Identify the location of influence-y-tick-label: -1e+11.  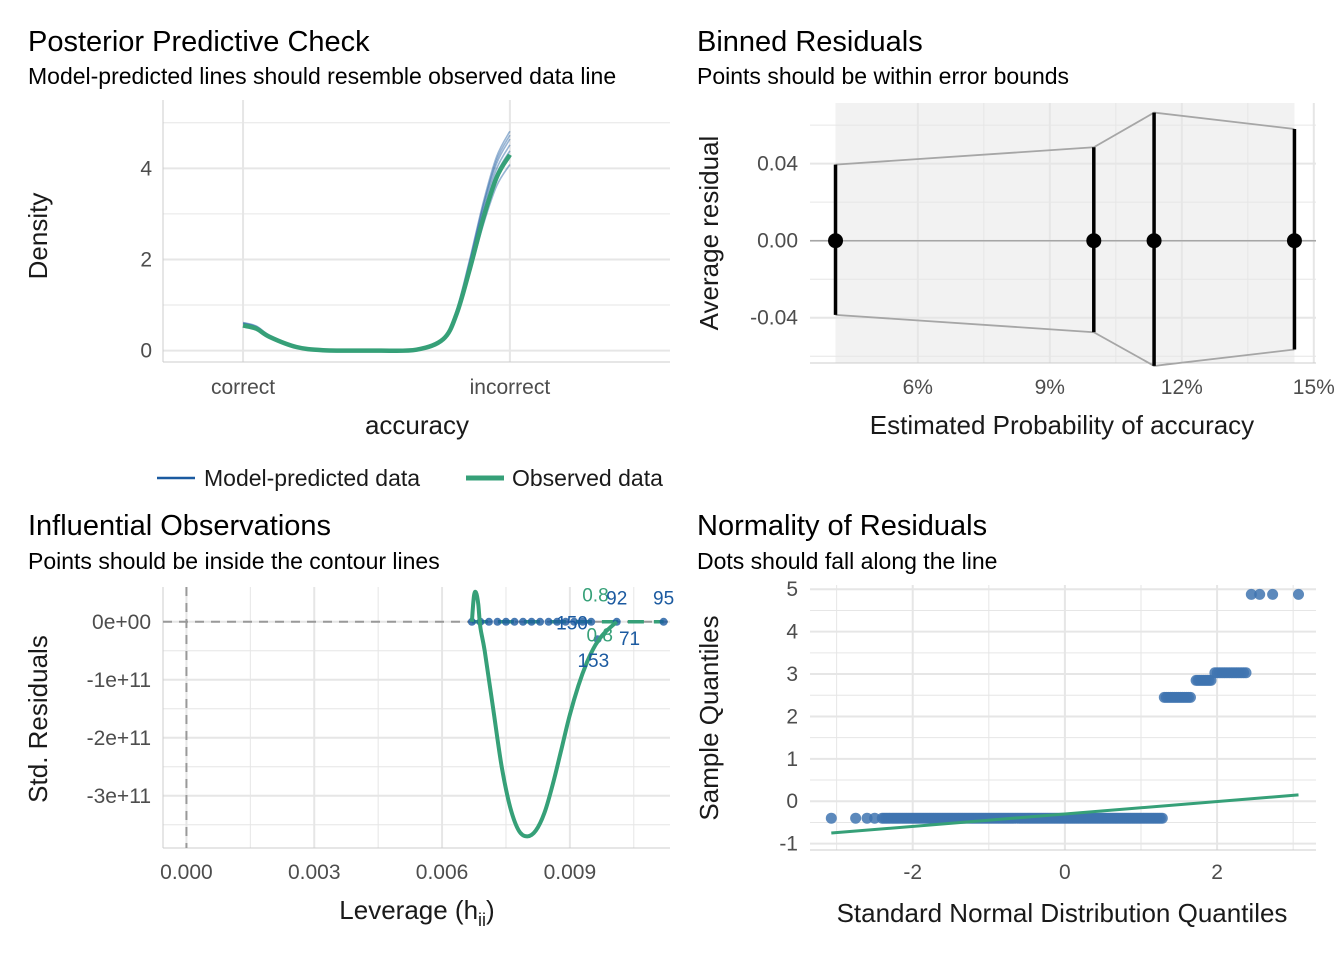
(119, 680).